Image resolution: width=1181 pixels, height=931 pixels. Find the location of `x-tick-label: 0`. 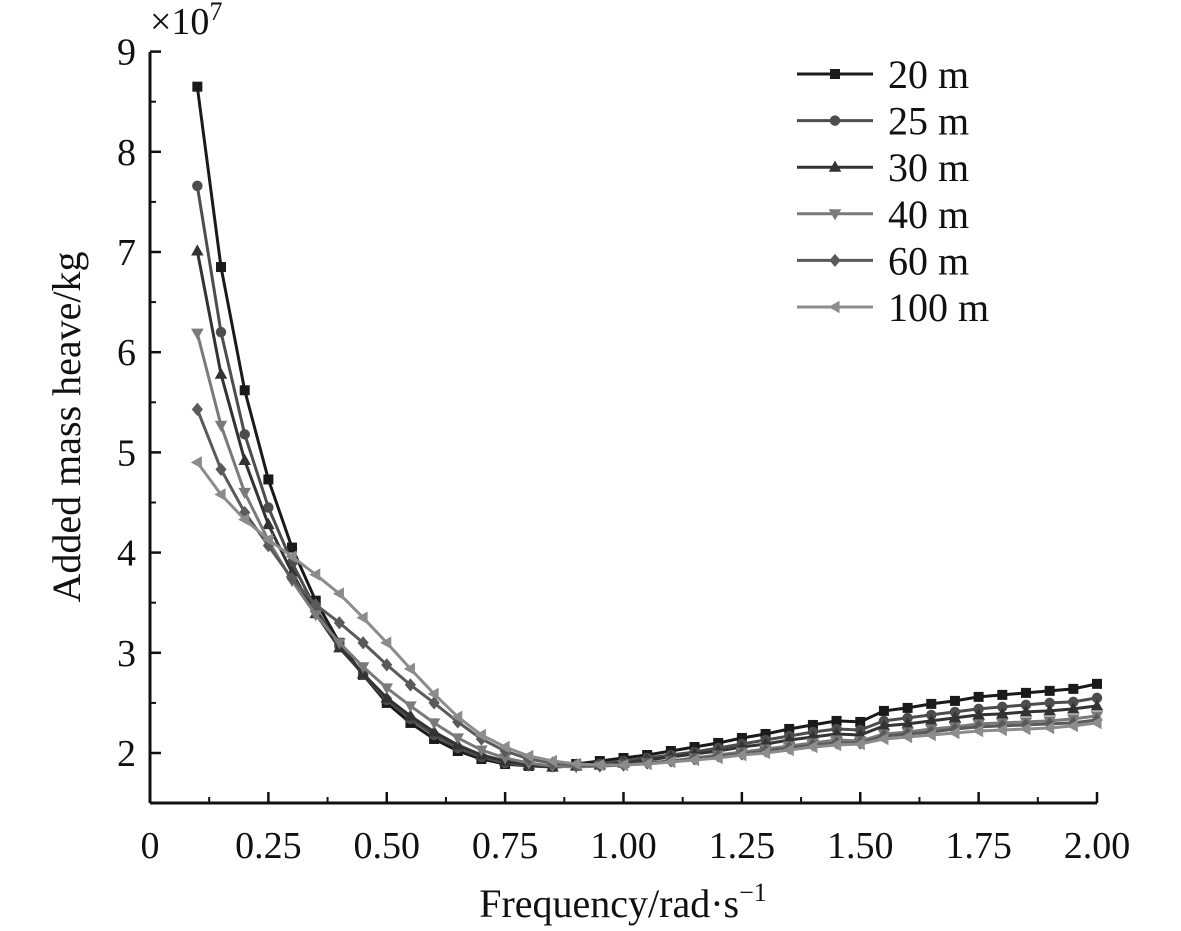

x-tick-label: 0 is located at coordinates (150, 846).